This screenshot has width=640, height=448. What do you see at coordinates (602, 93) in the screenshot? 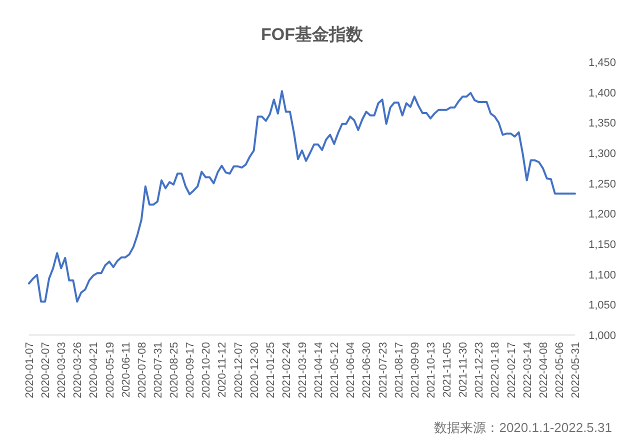
I see `y-tick-label: 1,400` at bounding box center [602, 93].